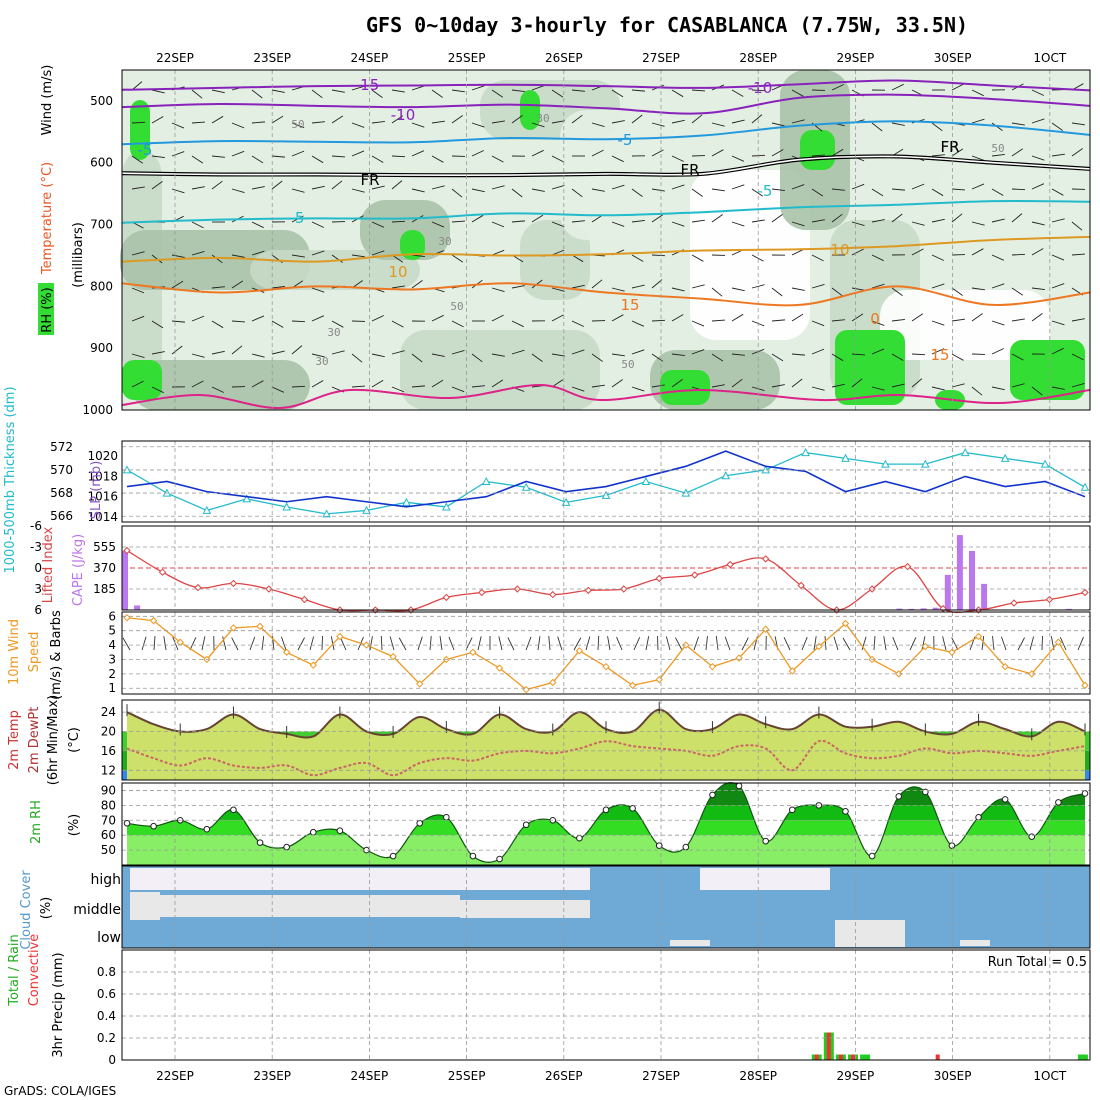  I want to click on cloud-row-label: high, so click(105, 880).